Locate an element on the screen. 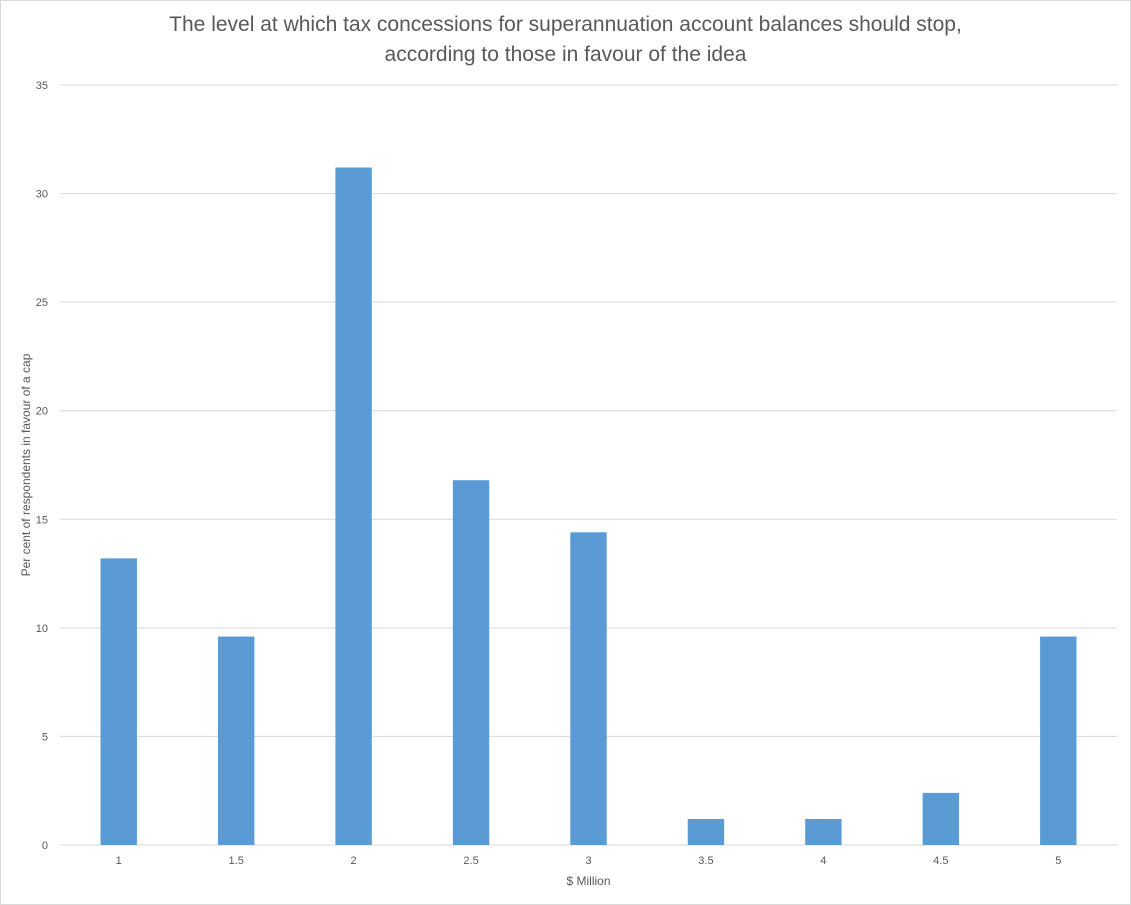  x-tick-label: 1.5 is located at coordinates (236, 861).